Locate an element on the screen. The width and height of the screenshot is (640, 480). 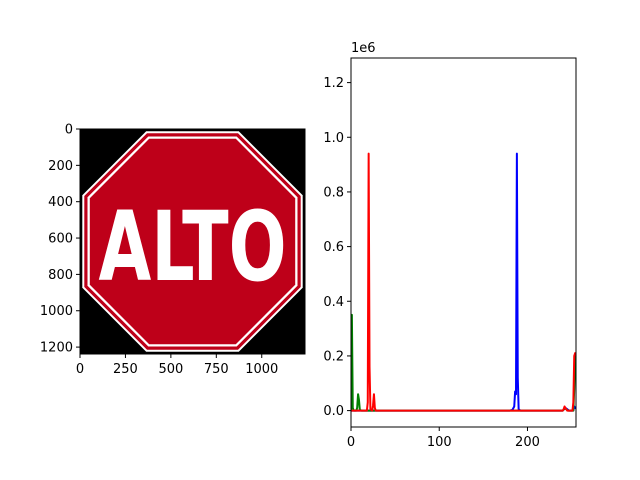
histogram-x-axis: 0 100 200 is located at coordinates (443, 438).